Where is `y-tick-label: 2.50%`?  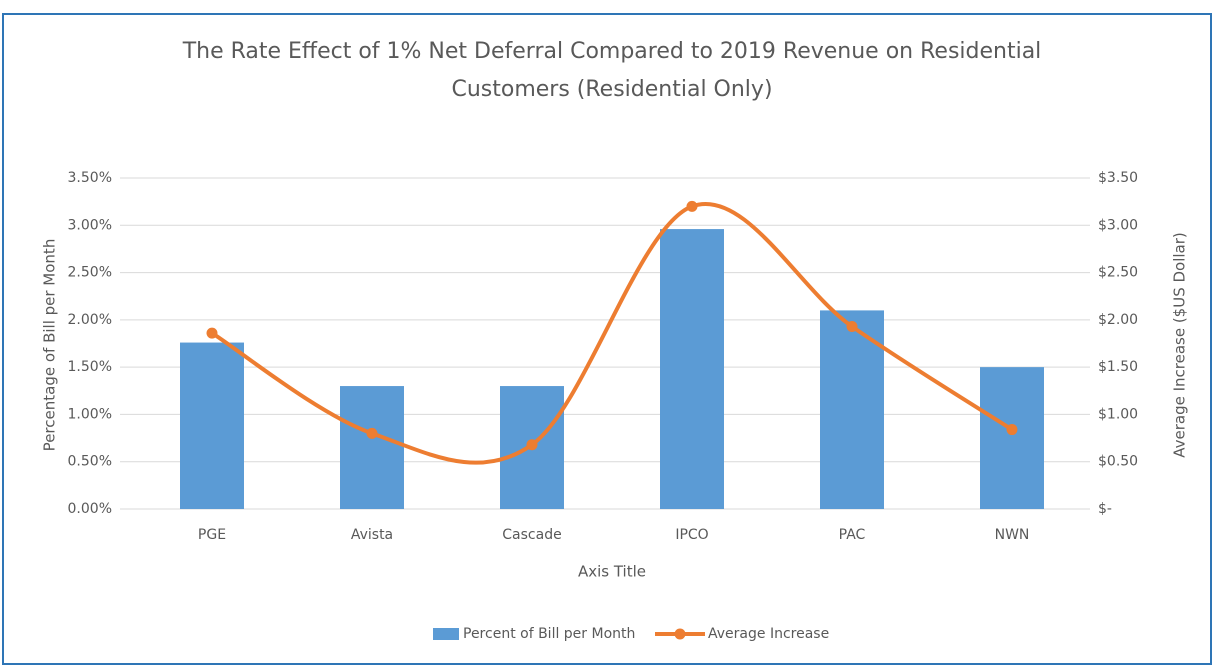 y-tick-label: 2.50% is located at coordinates (90, 273).